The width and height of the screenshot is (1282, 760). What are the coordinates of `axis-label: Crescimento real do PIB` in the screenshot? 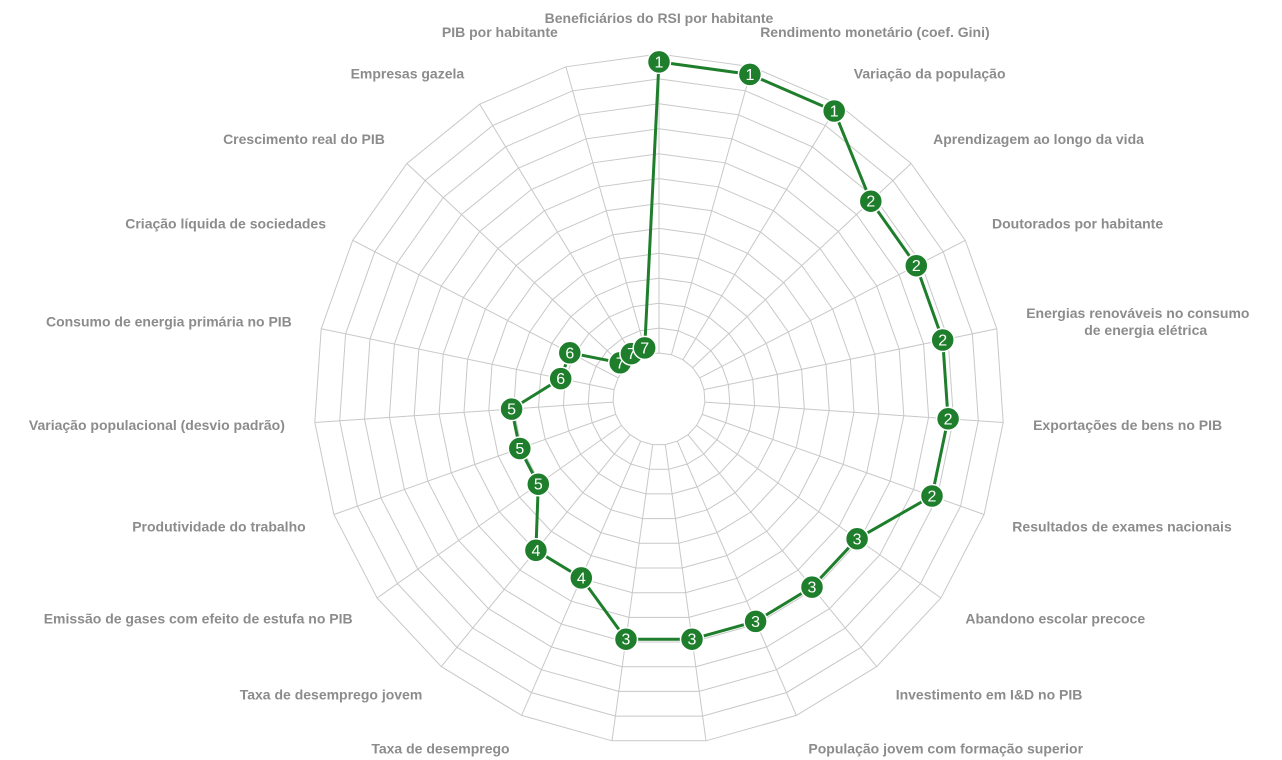 It's located at (304, 139).